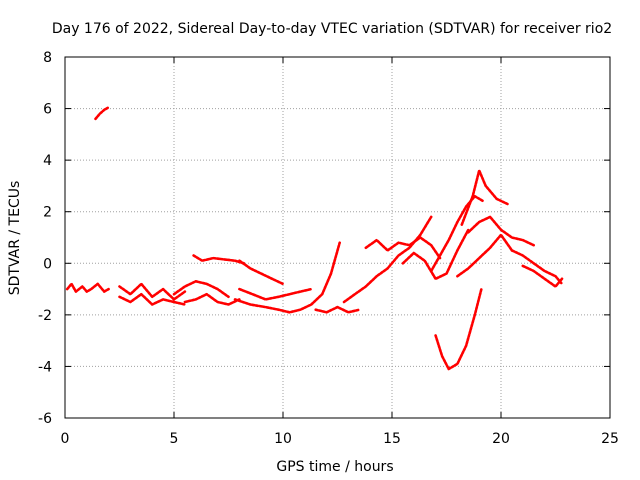 This screenshot has height=480, width=640. What do you see at coordinates (47, 264) in the screenshot?
I see `y-tick-label: 0` at bounding box center [47, 264].